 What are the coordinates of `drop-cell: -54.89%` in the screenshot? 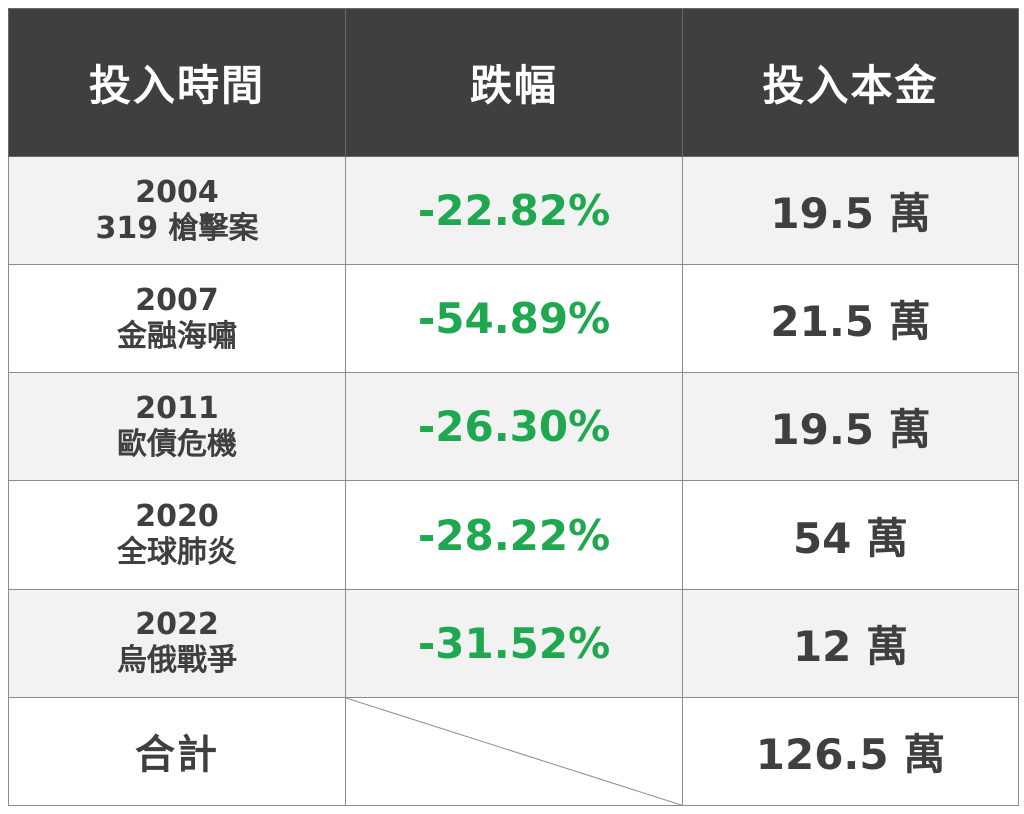 It's located at (514, 319).